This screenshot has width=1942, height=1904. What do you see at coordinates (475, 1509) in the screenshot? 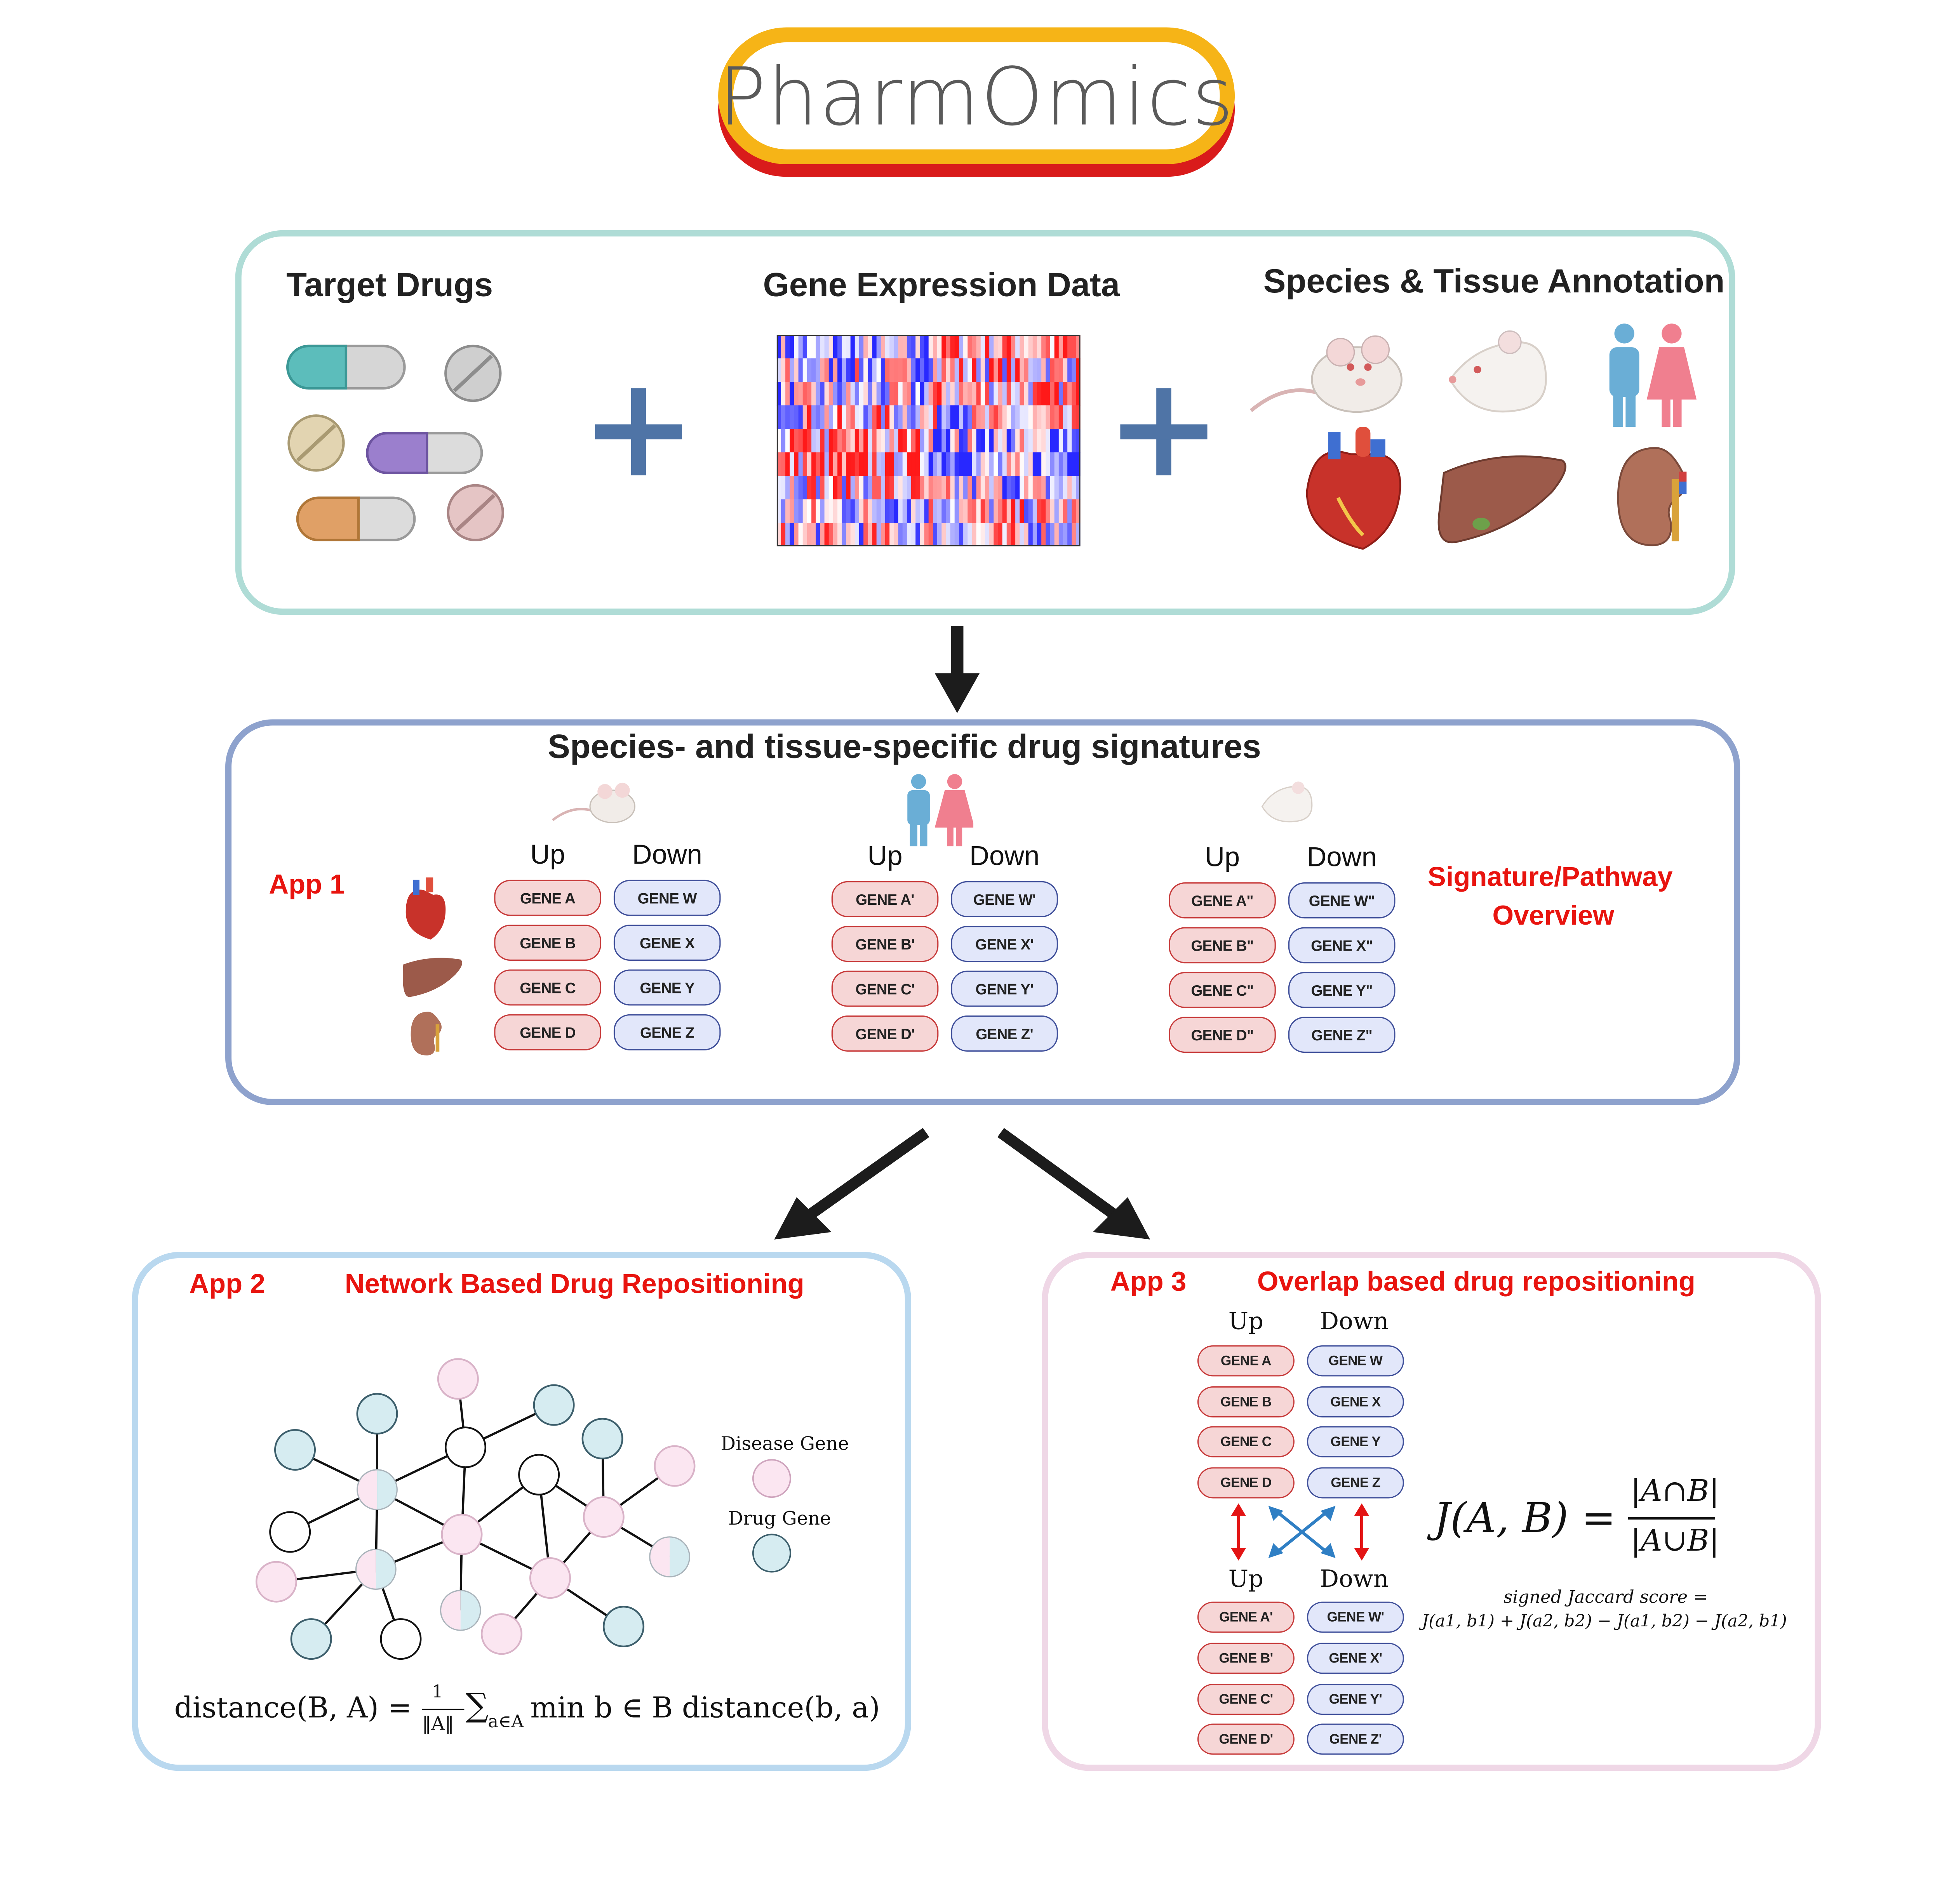
I see `gene-network` at bounding box center [475, 1509].